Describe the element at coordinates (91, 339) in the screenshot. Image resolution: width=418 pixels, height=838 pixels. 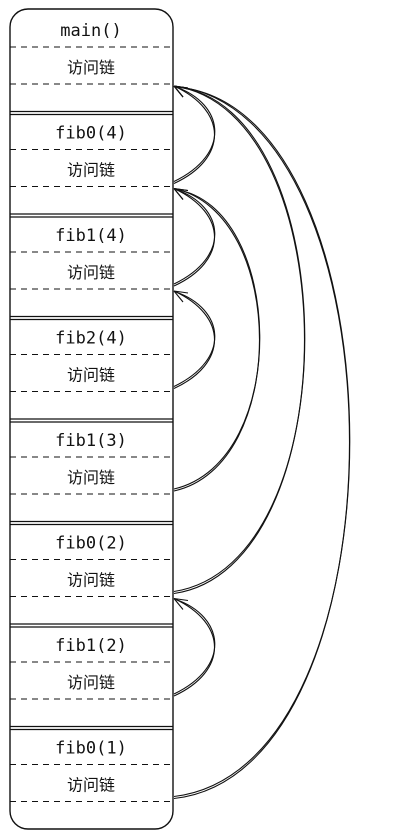
I see `frame-title: fib2(4)` at that location.